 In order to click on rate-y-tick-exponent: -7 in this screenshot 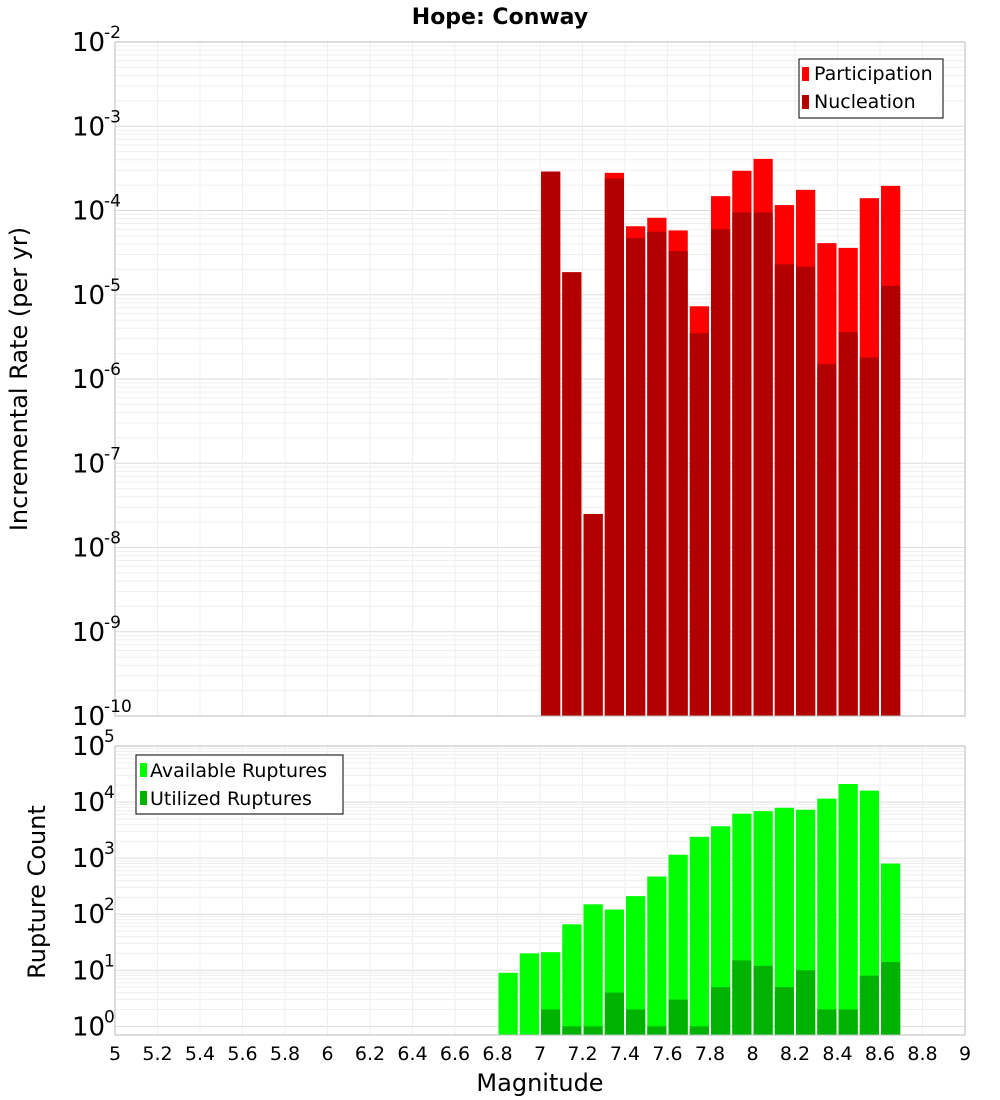, I will do `click(112, 454)`.